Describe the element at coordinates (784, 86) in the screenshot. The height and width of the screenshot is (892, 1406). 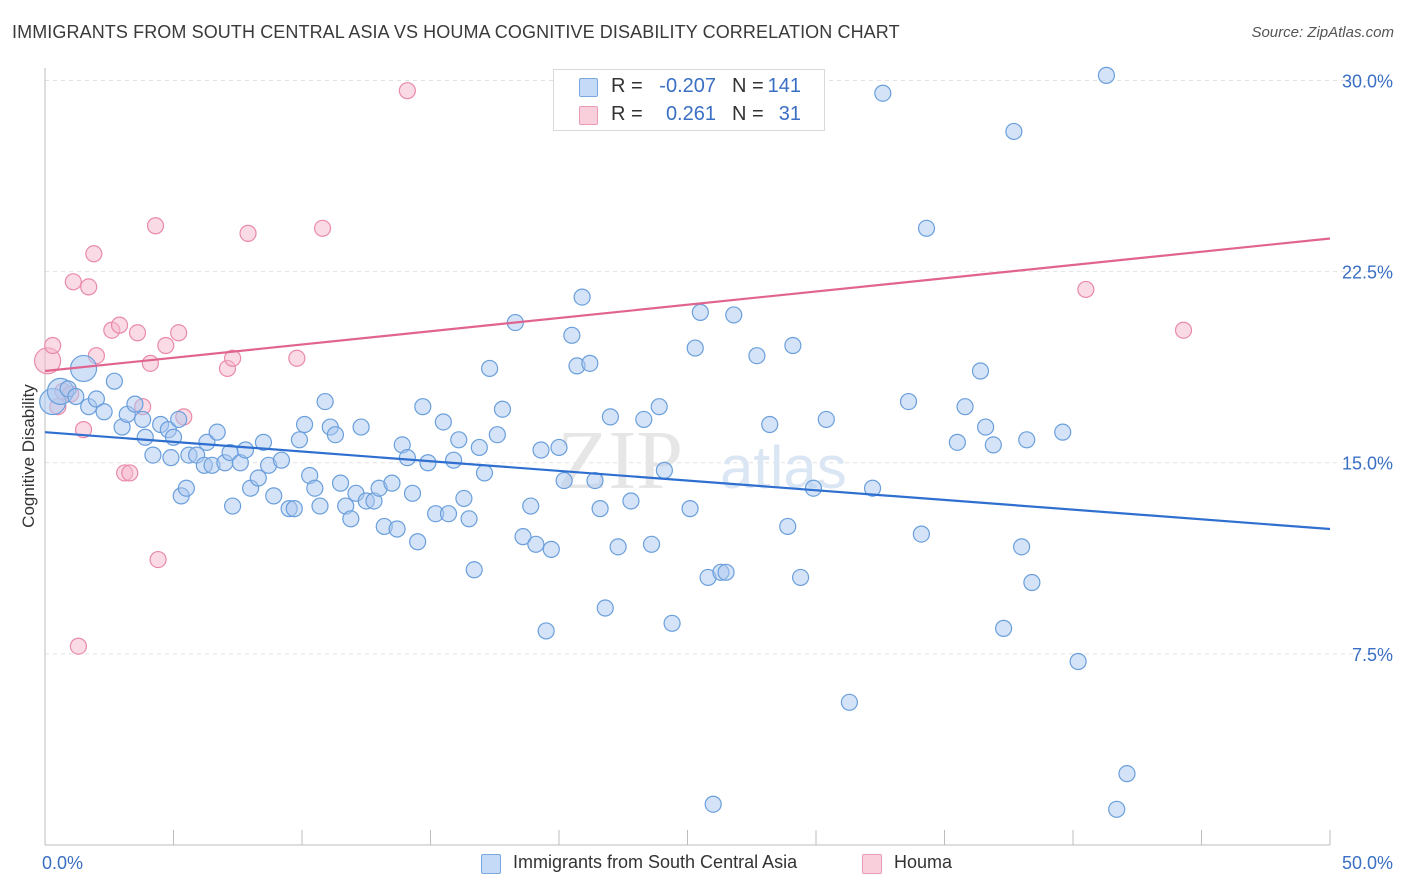
I see `n-value: 141` at that location.